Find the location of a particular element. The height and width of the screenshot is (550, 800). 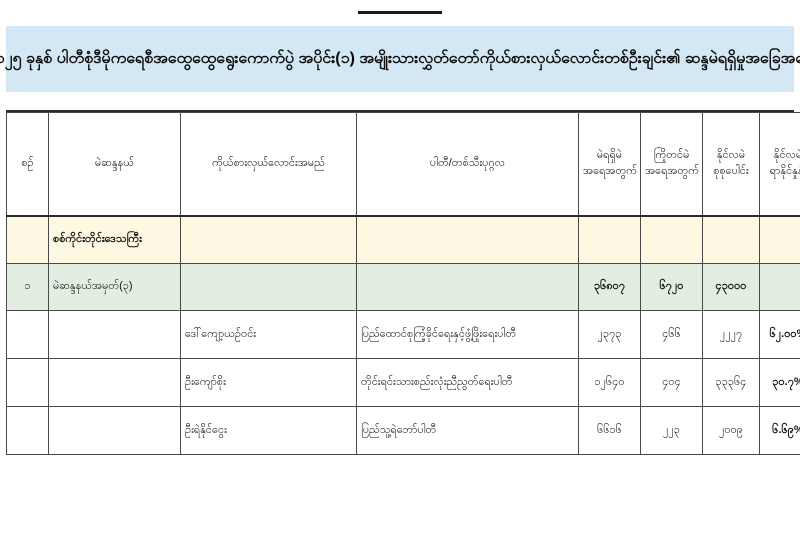

cell-total-votes: ၃၃၃၆၄ is located at coordinates (731, 382).